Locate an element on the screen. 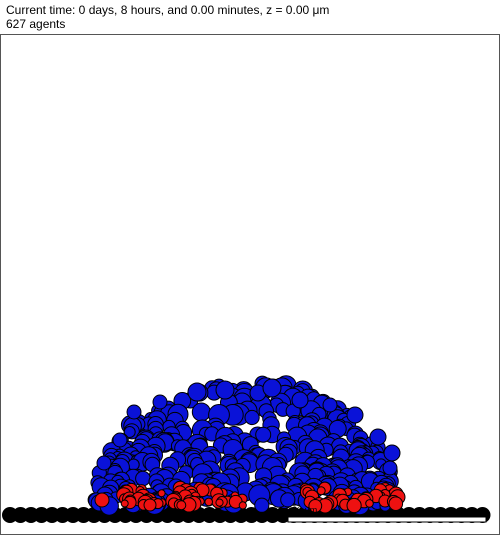 The width and height of the screenshot is (500, 535). scale-bar-label: 20 μm is located at coordinates (304, 510).